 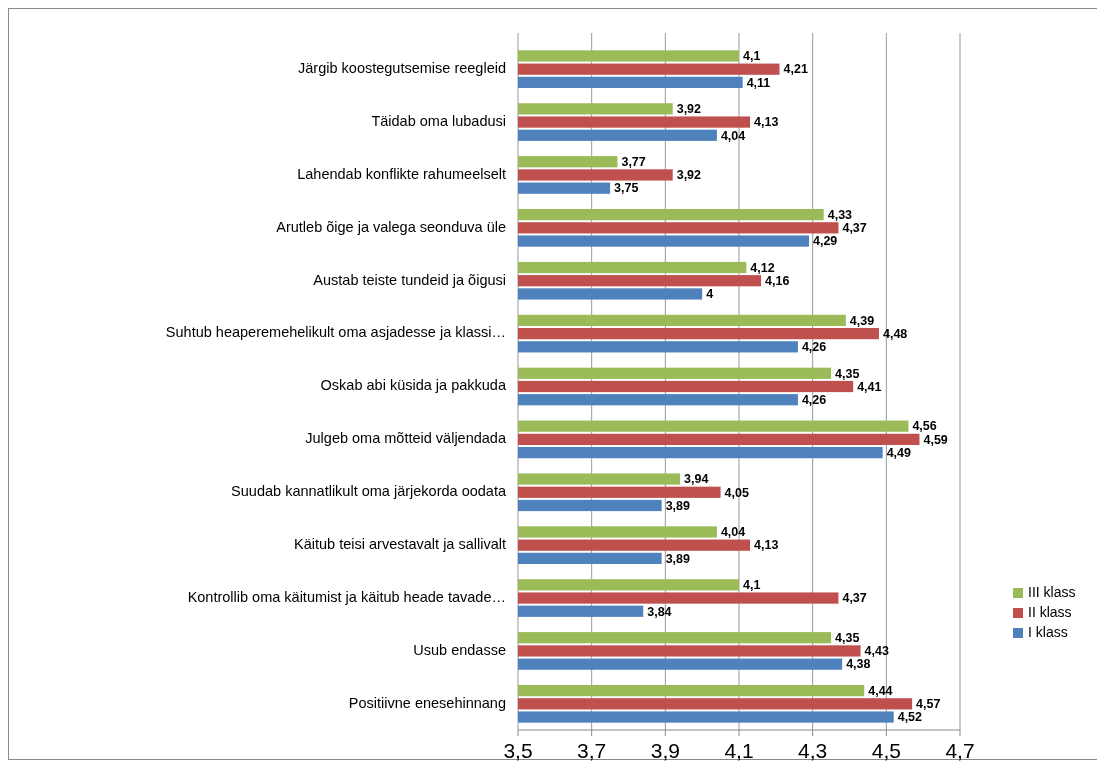 I want to click on data-label: 4,11, so click(x=758, y=82).